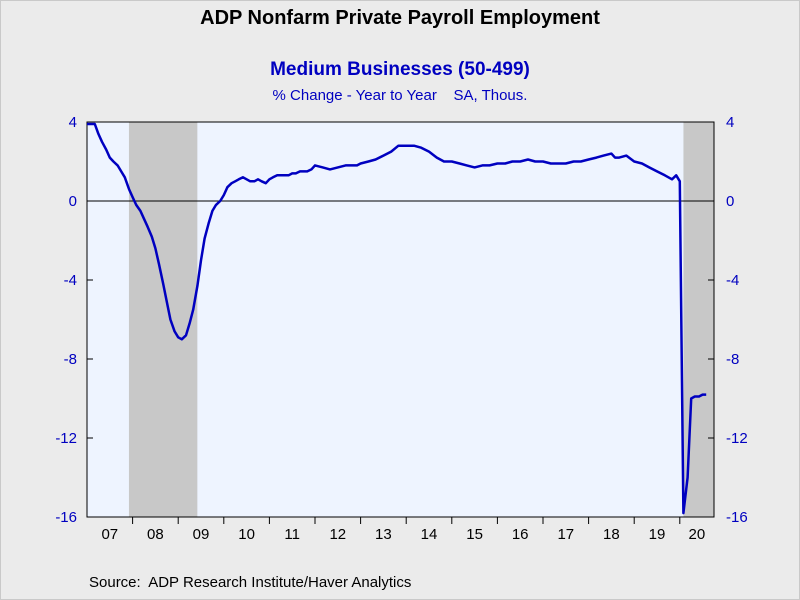  What do you see at coordinates (70, 280) in the screenshot?
I see `y-tick-label-left: -4` at bounding box center [70, 280].